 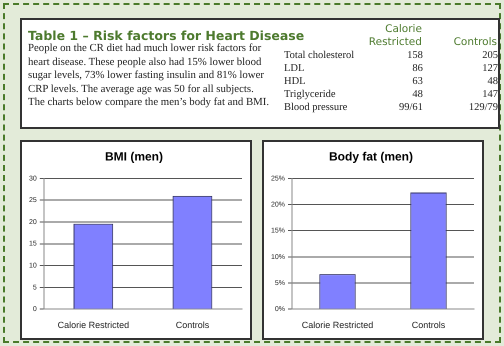 What do you see at coordinates (489, 68) in the screenshot?
I see `text: 127` at bounding box center [489, 68].